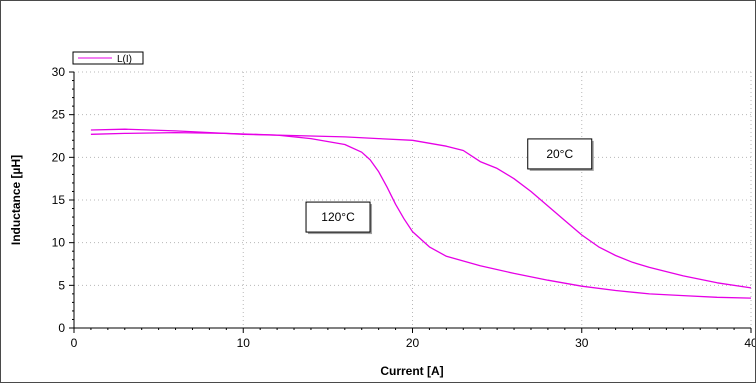 The height and width of the screenshot is (387, 756). I want to click on annotation-label-0: 20°C, so click(560, 154).